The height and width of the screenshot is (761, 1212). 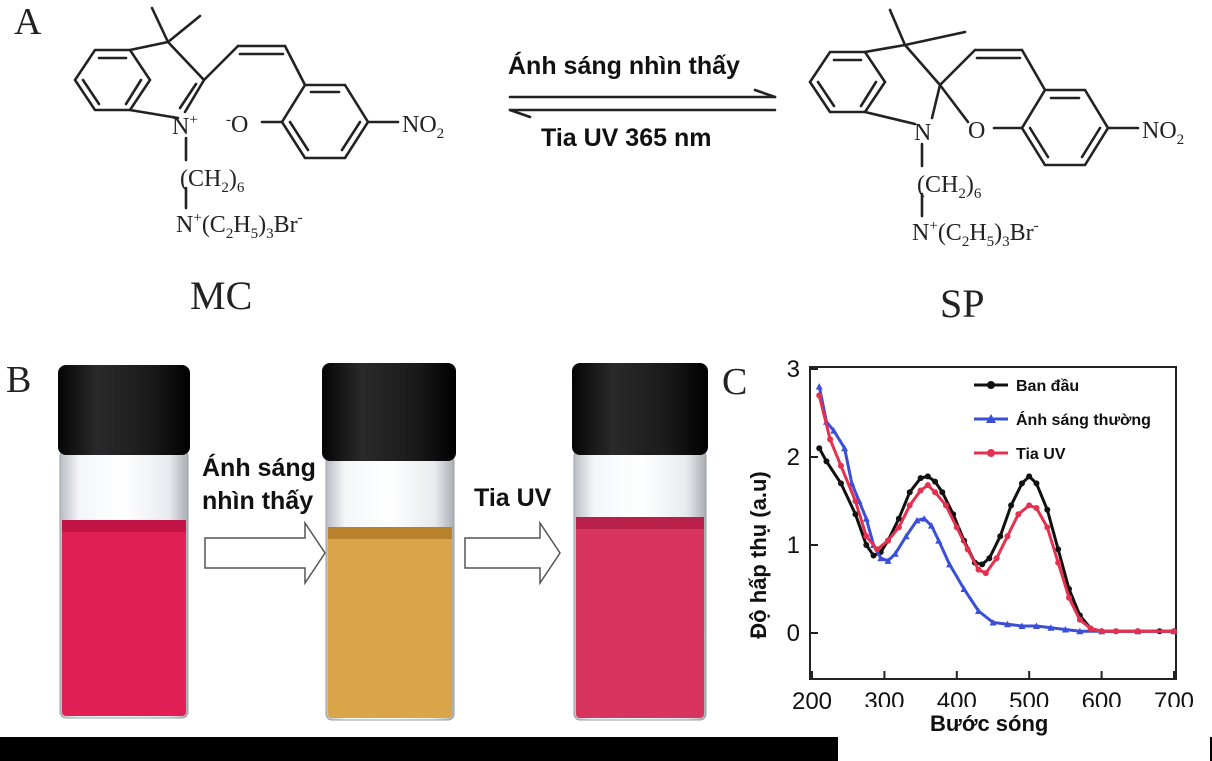 What do you see at coordinates (236, 108) in the screenshot?
I see `mc-structure` at bounding box center [236, 108].